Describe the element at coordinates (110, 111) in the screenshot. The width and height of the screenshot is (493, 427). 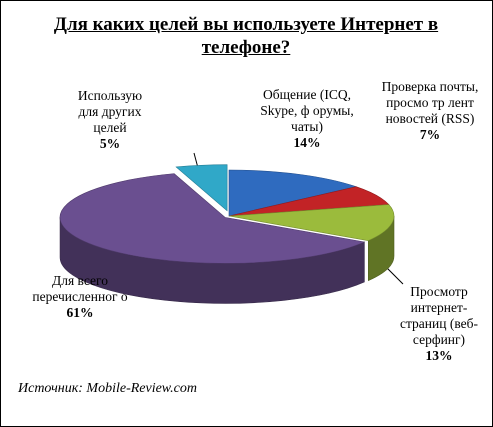
I see `data-label-other-name: Использую для других целей` at that location.